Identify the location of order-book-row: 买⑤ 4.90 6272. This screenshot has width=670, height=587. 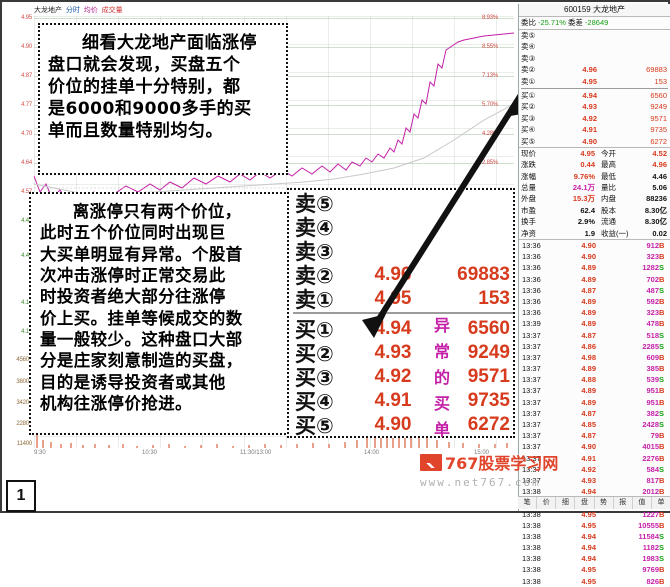
(594, 141).